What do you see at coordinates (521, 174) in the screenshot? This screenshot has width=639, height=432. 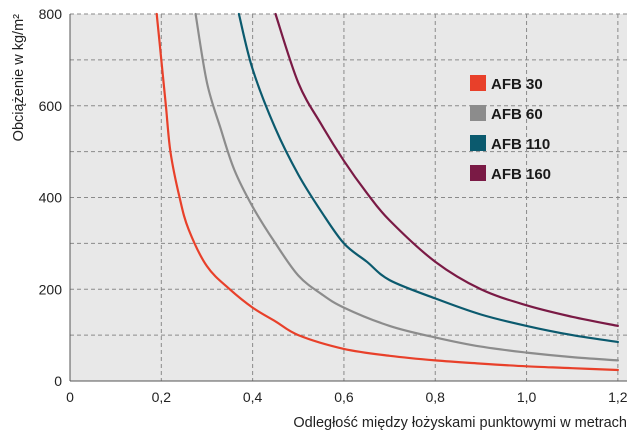 I see `legend-label: AFB 160` at bounding box center [521, 174].